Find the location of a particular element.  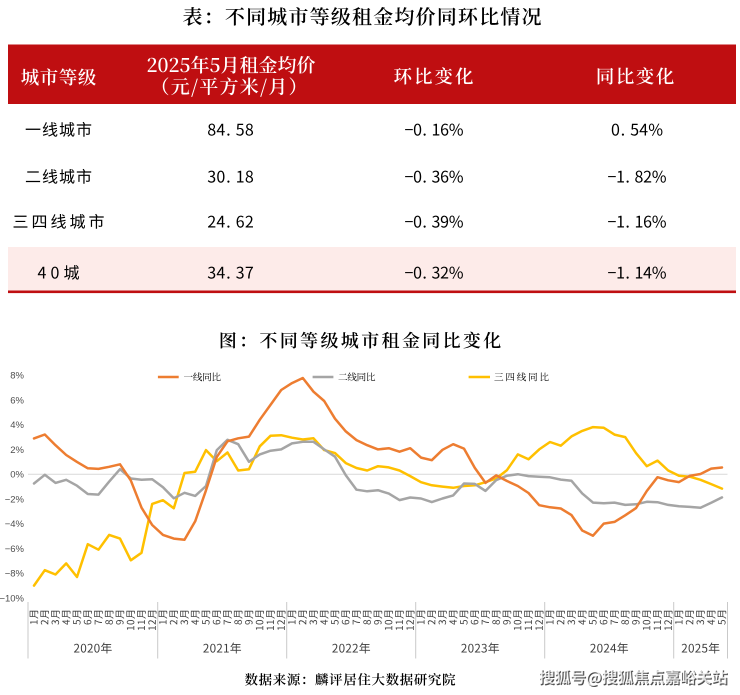

svg-text: −6% is located at coordinates (15, 549).